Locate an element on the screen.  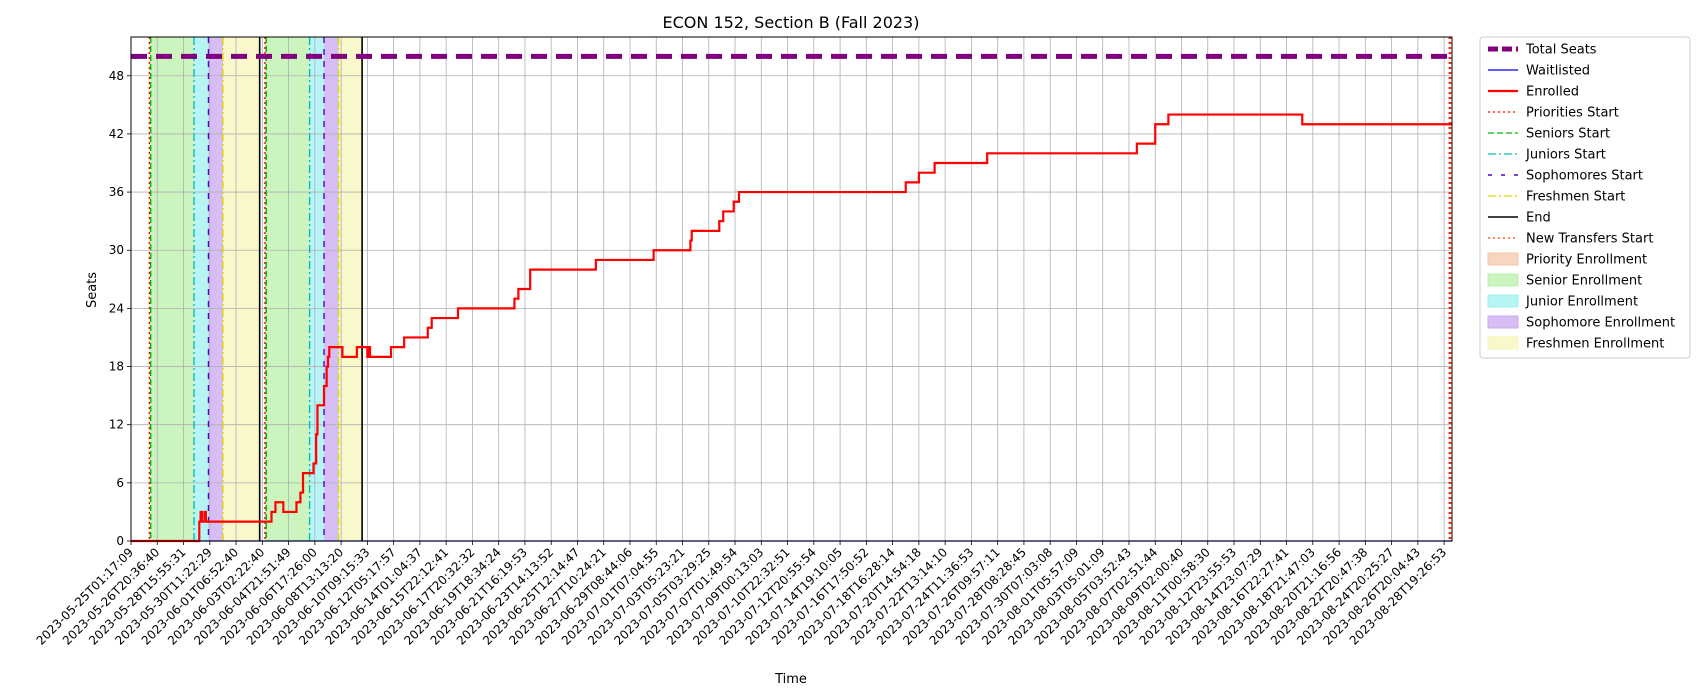
y-tick-label: 30 is located at coordinates (116, 250).